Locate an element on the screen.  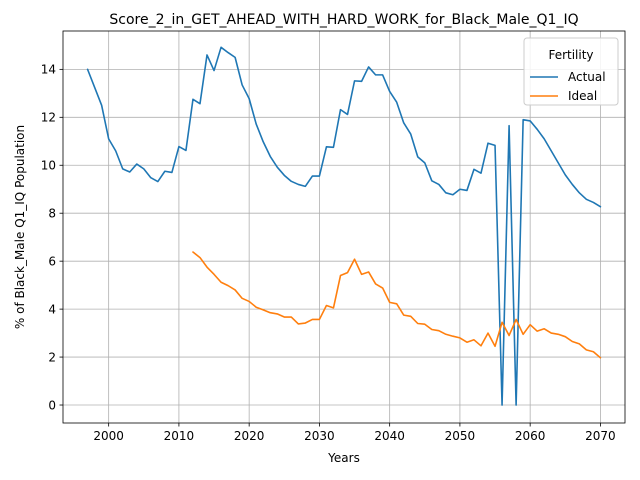
legend-label-ideal: Ideal is located at coordinates (582, 96).